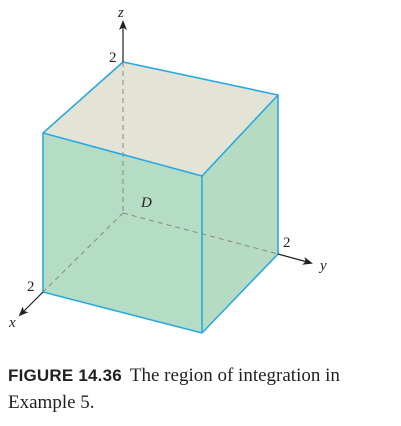 Image resolution: width=401 pixels, height=426 pixels. I want to click on x-tick-label: 2, so click(31, 287).